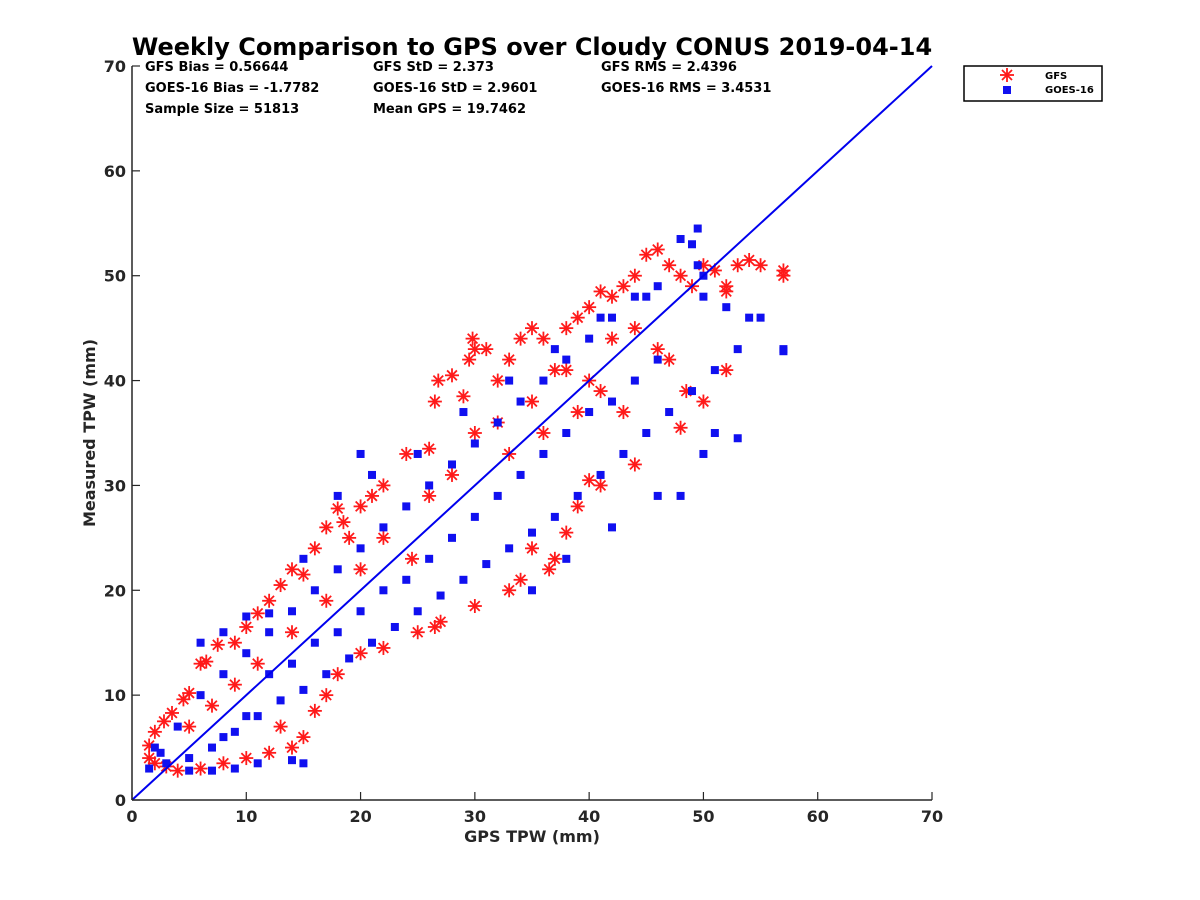 The height and width of the screenshot is (900, 1200). Describe the element at coordinates (669, 67) in the screenshot. I see `stat-gfs-rms: GFS RMS = 2.4396` at that location.